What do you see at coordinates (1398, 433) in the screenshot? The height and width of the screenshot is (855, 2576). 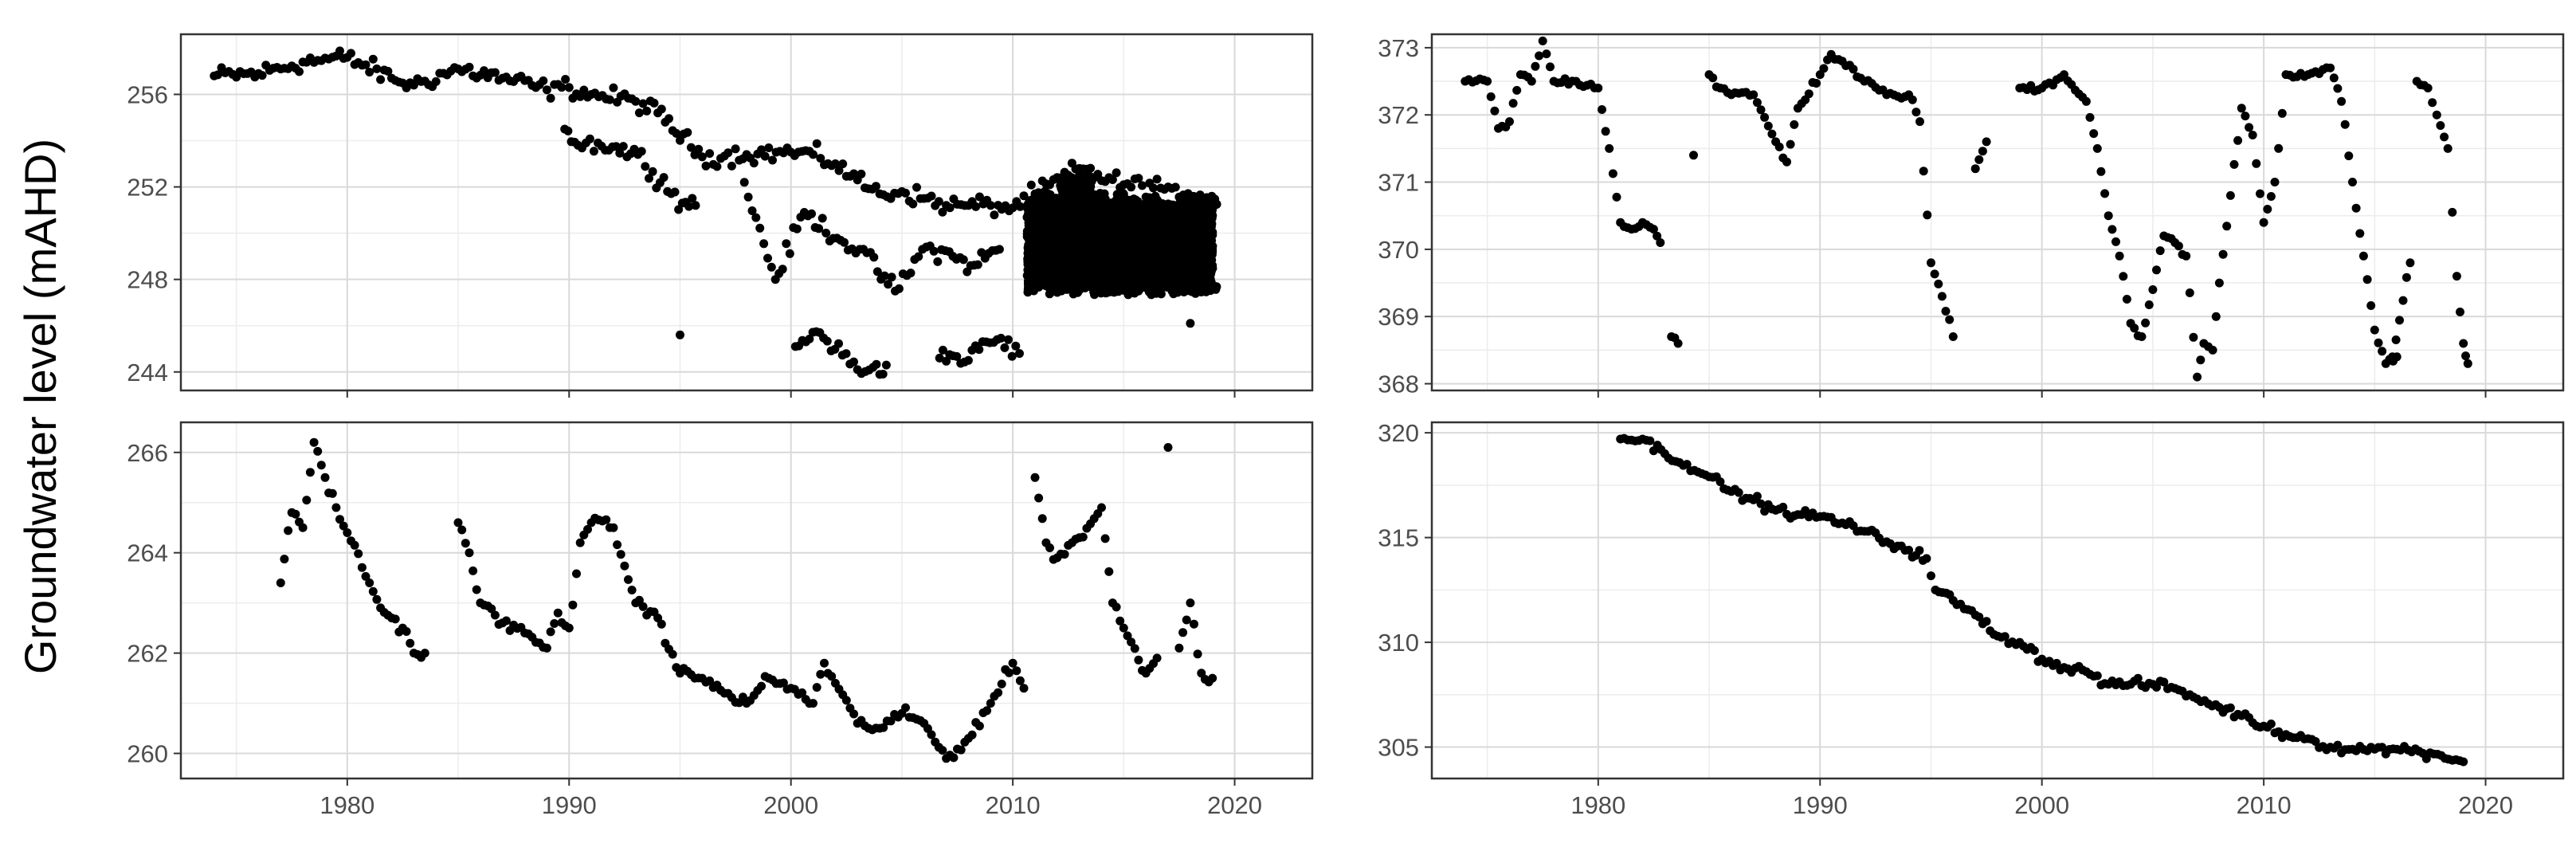 I see `y-tick-label: 320` at bounding box center [1398, 433].